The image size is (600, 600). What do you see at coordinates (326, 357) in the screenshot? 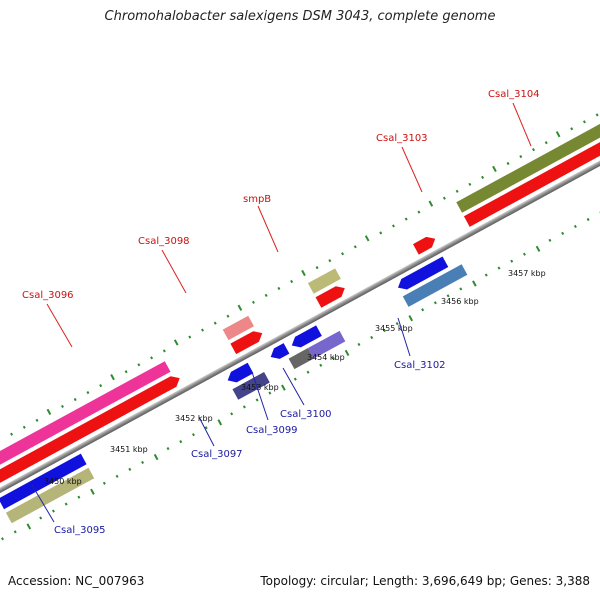
I see `kbp-label: 3454 kbp` at bounding box center [326, 357].